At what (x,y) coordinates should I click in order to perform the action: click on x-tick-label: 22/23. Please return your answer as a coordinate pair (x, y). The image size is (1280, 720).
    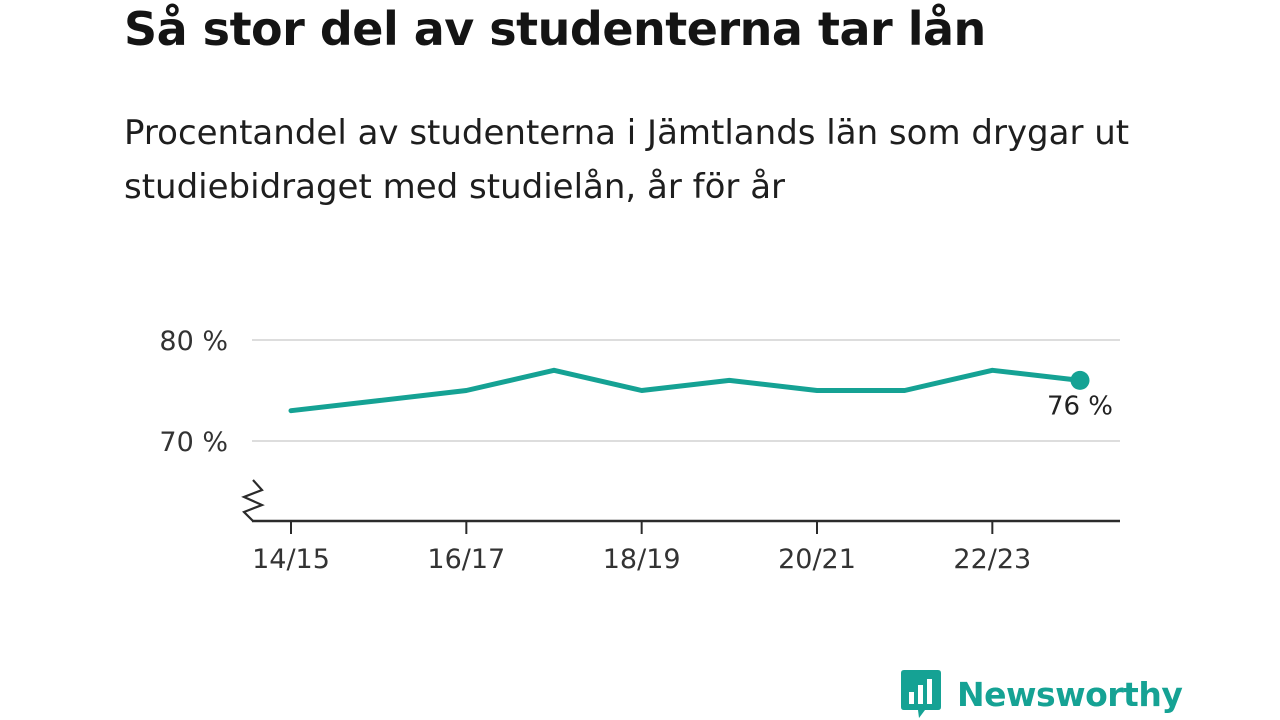
    Looking at the image, I should click on (992, 559).